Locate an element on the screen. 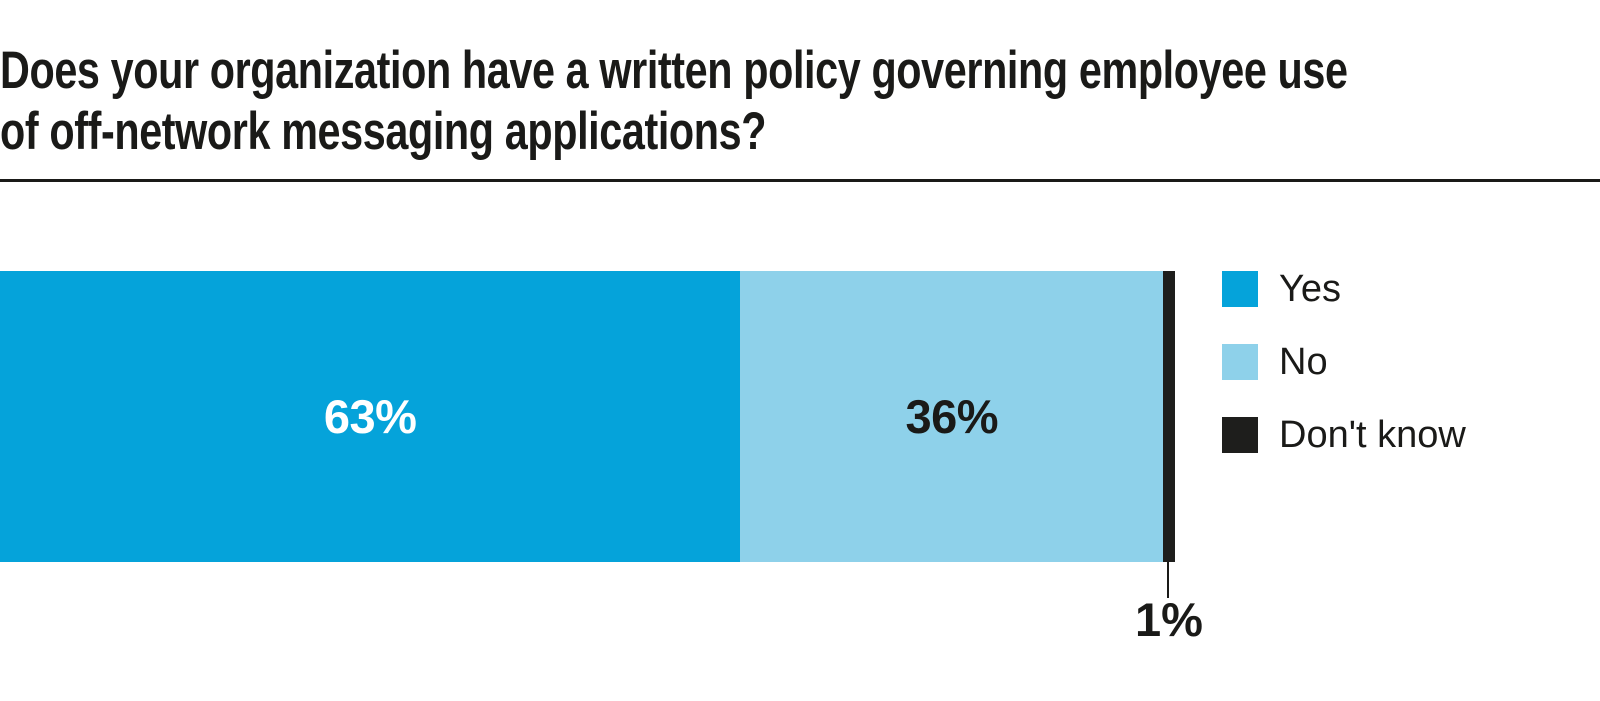  legend-swatch-yes is located at coordinates (1240, 289).